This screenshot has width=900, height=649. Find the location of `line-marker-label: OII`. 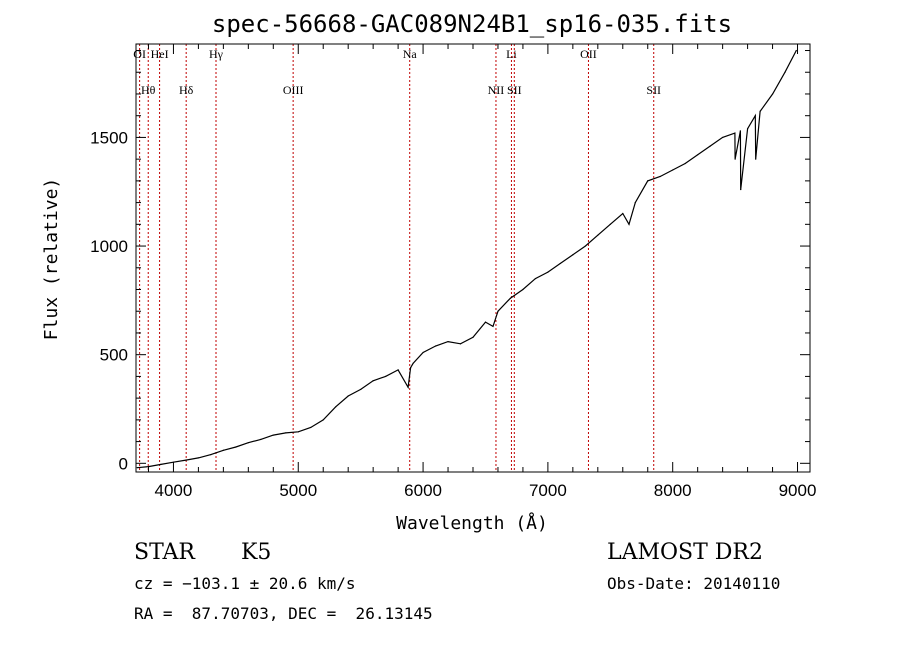

line-marker-label: OII is located at coordinates (588, 54).